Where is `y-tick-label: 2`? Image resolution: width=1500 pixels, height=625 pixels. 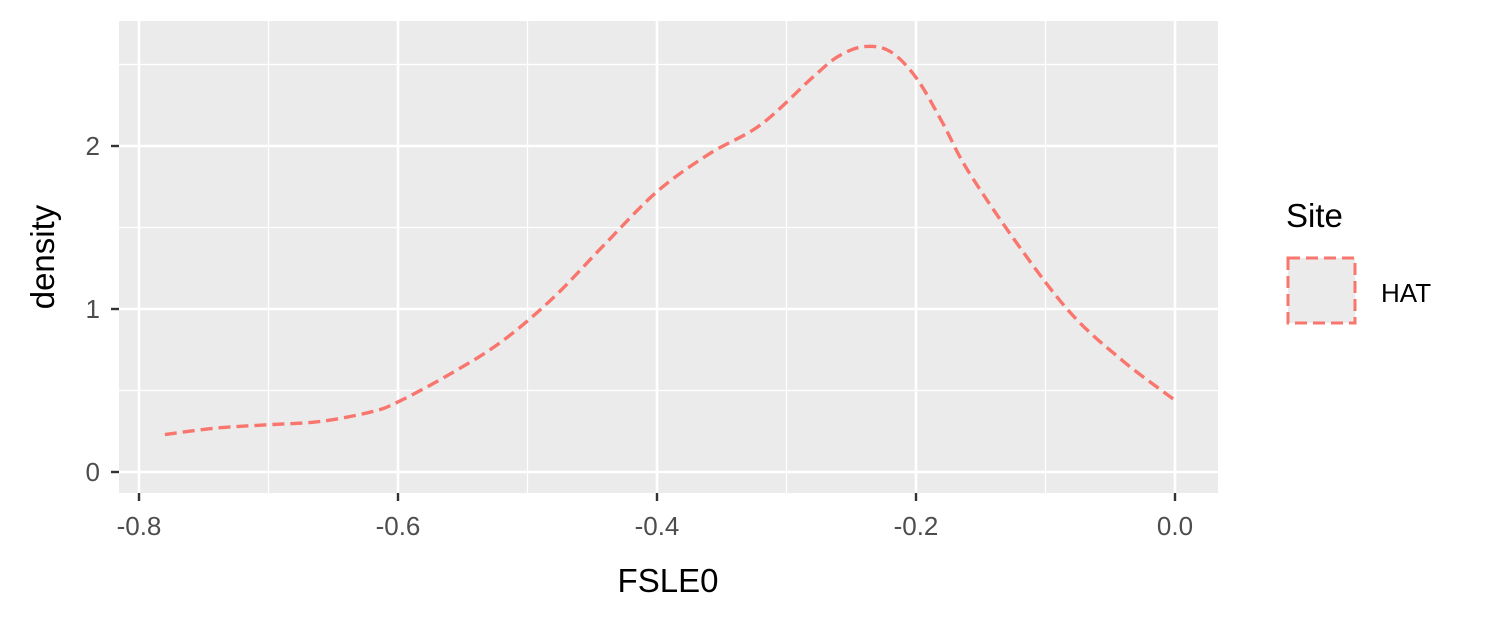
y-tick-label: 2 is located at coordinates (93, 146).